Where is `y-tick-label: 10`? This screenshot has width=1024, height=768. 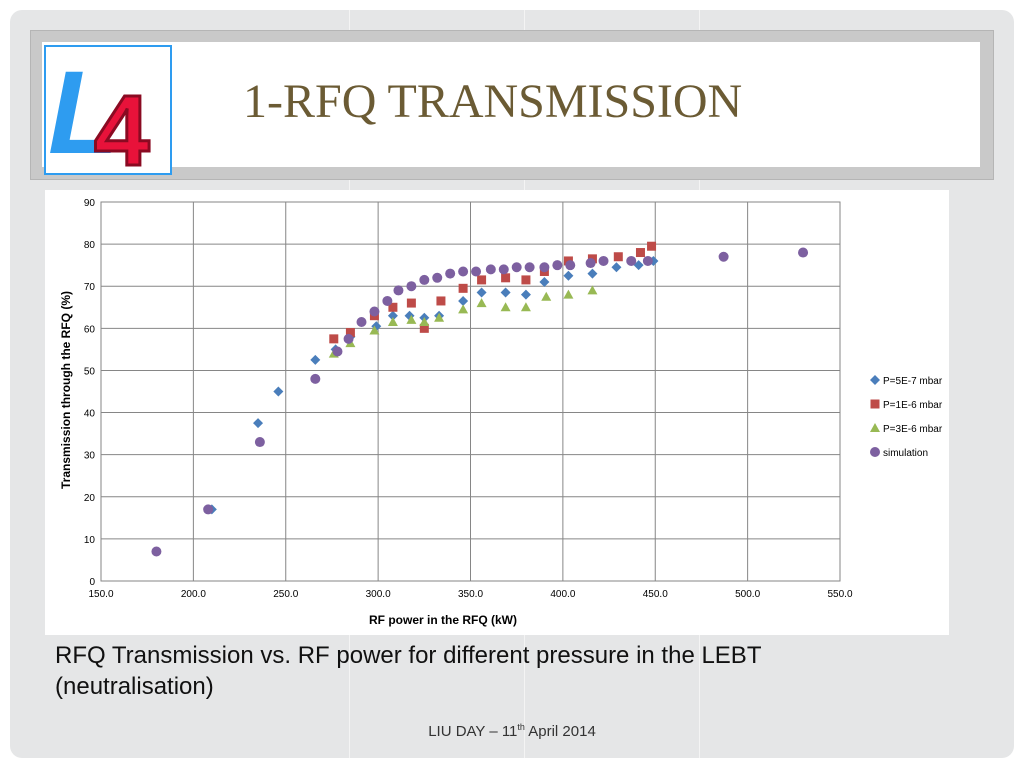
y-tick-label: 10 is located at coordinates (90, 540).